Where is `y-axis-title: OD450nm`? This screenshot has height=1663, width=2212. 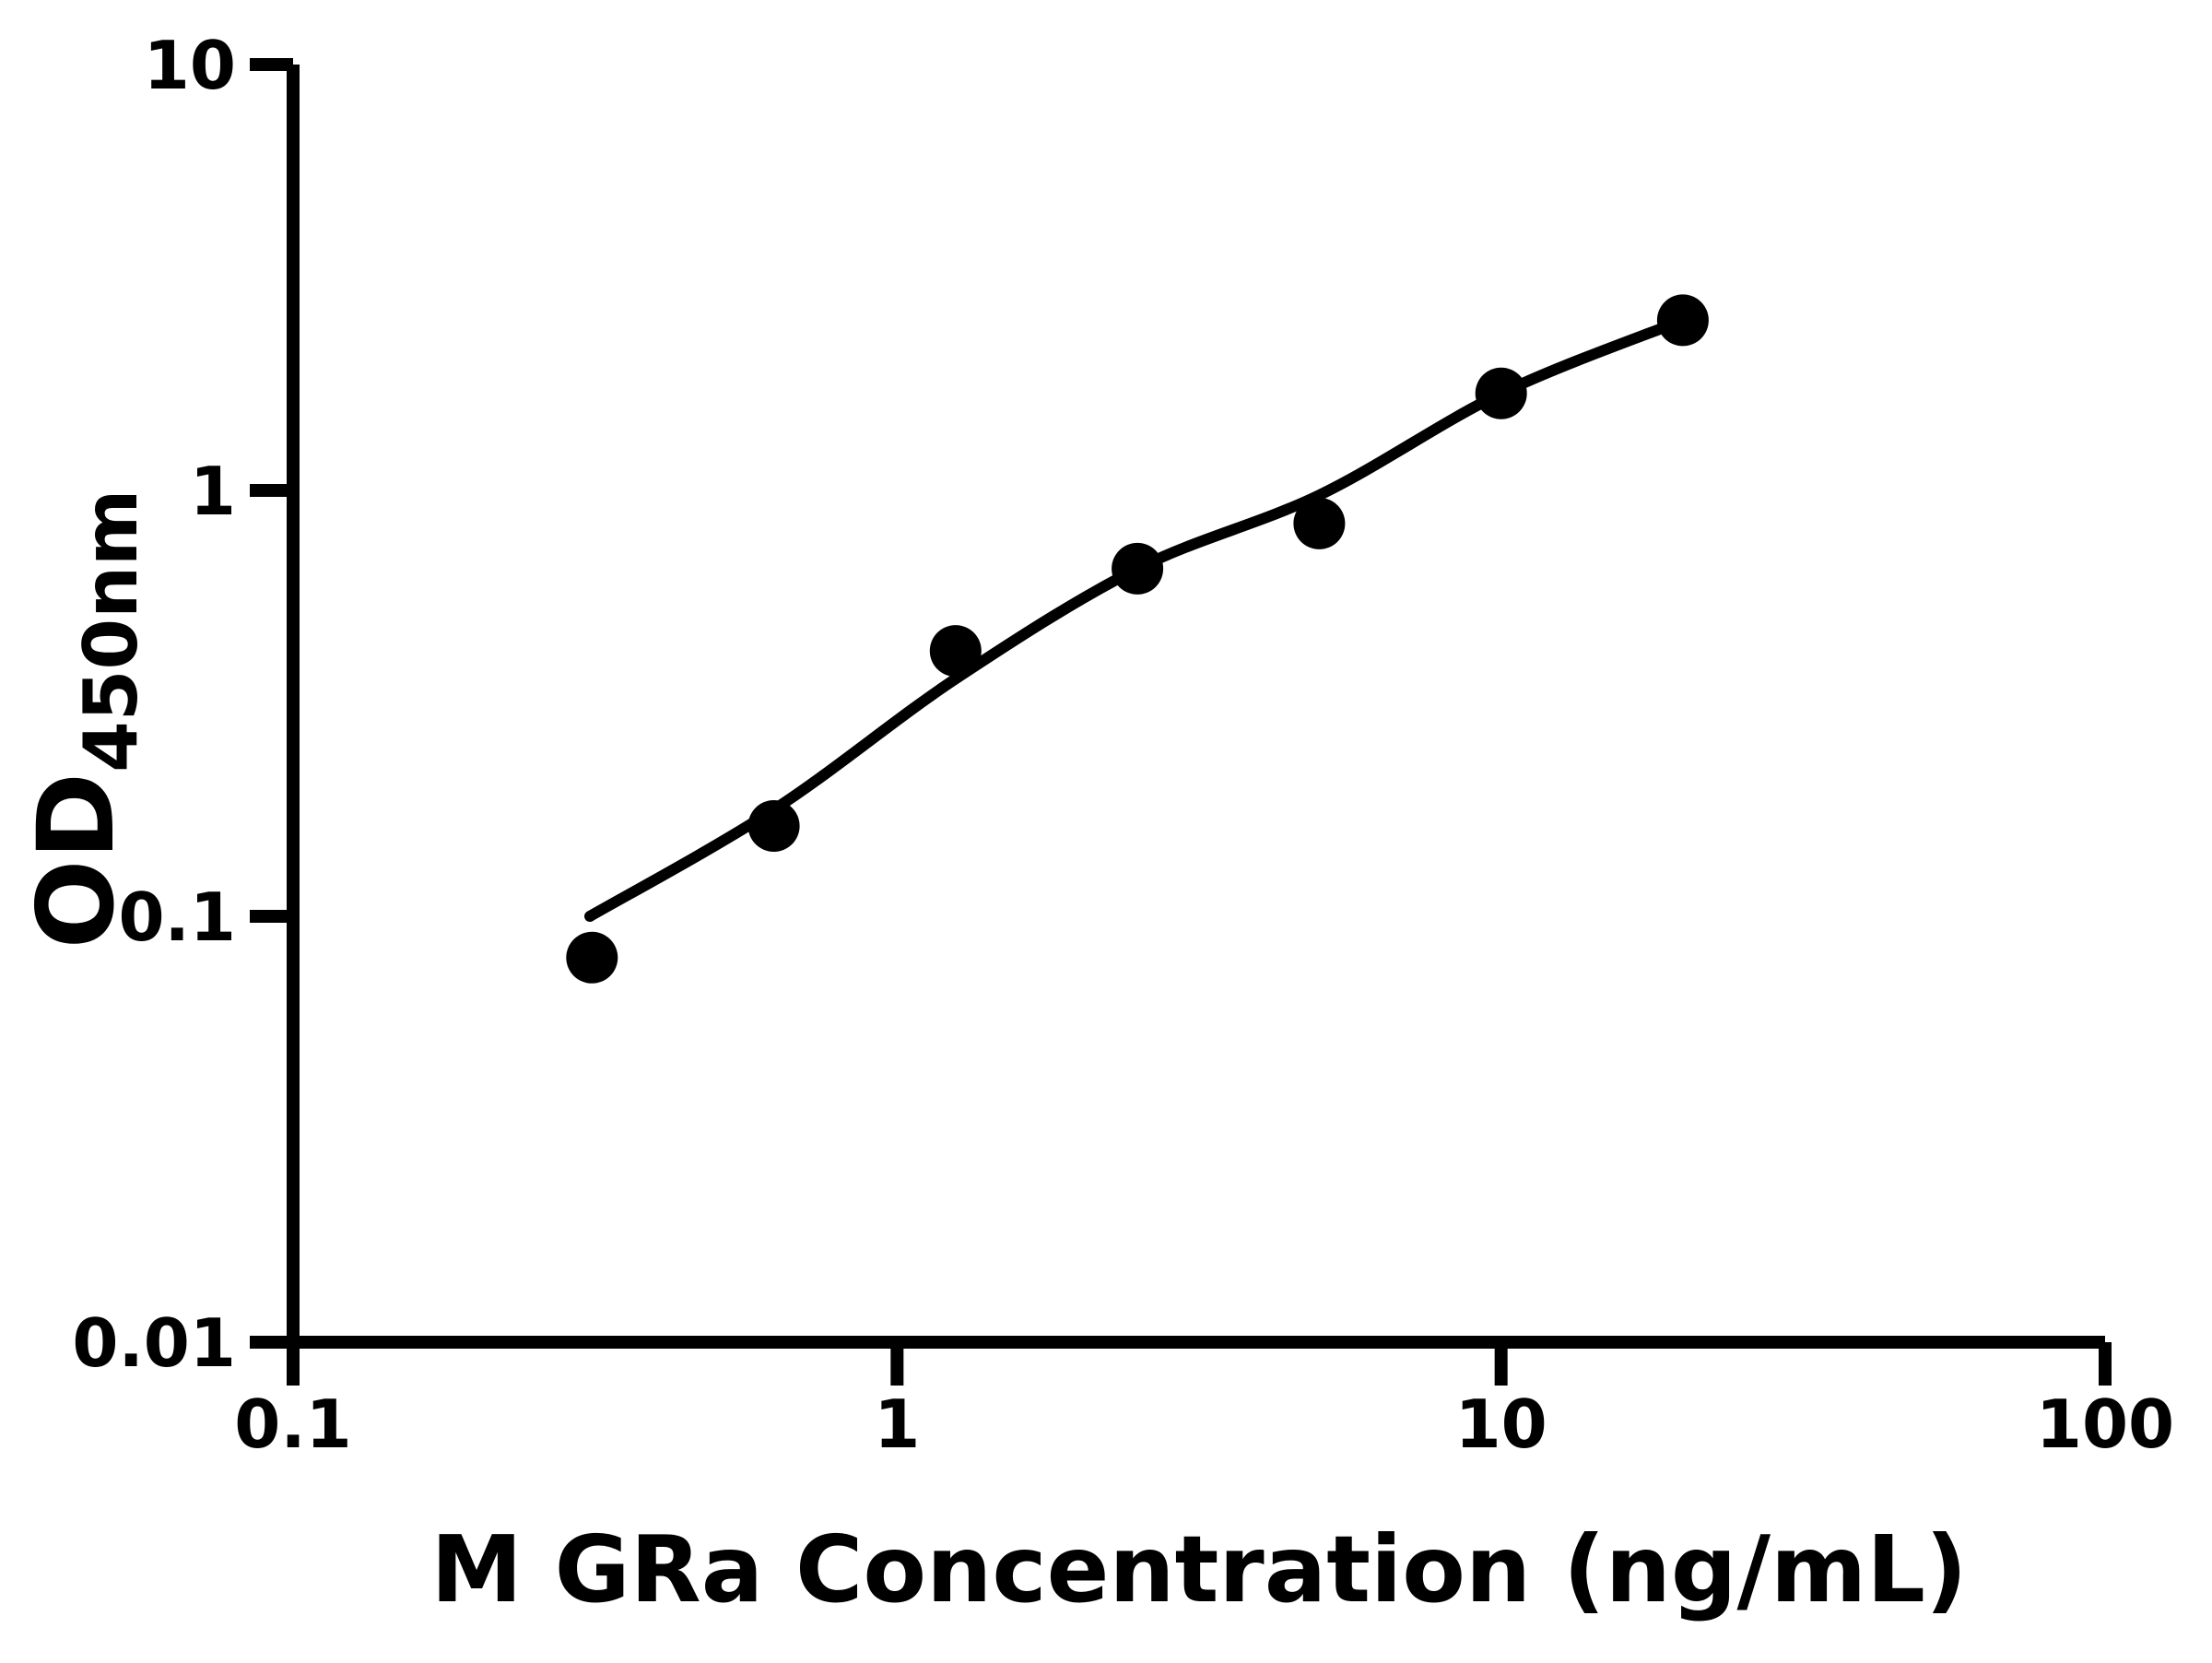
y-axis-title: OD450nm is located at coordinates (84, 719).